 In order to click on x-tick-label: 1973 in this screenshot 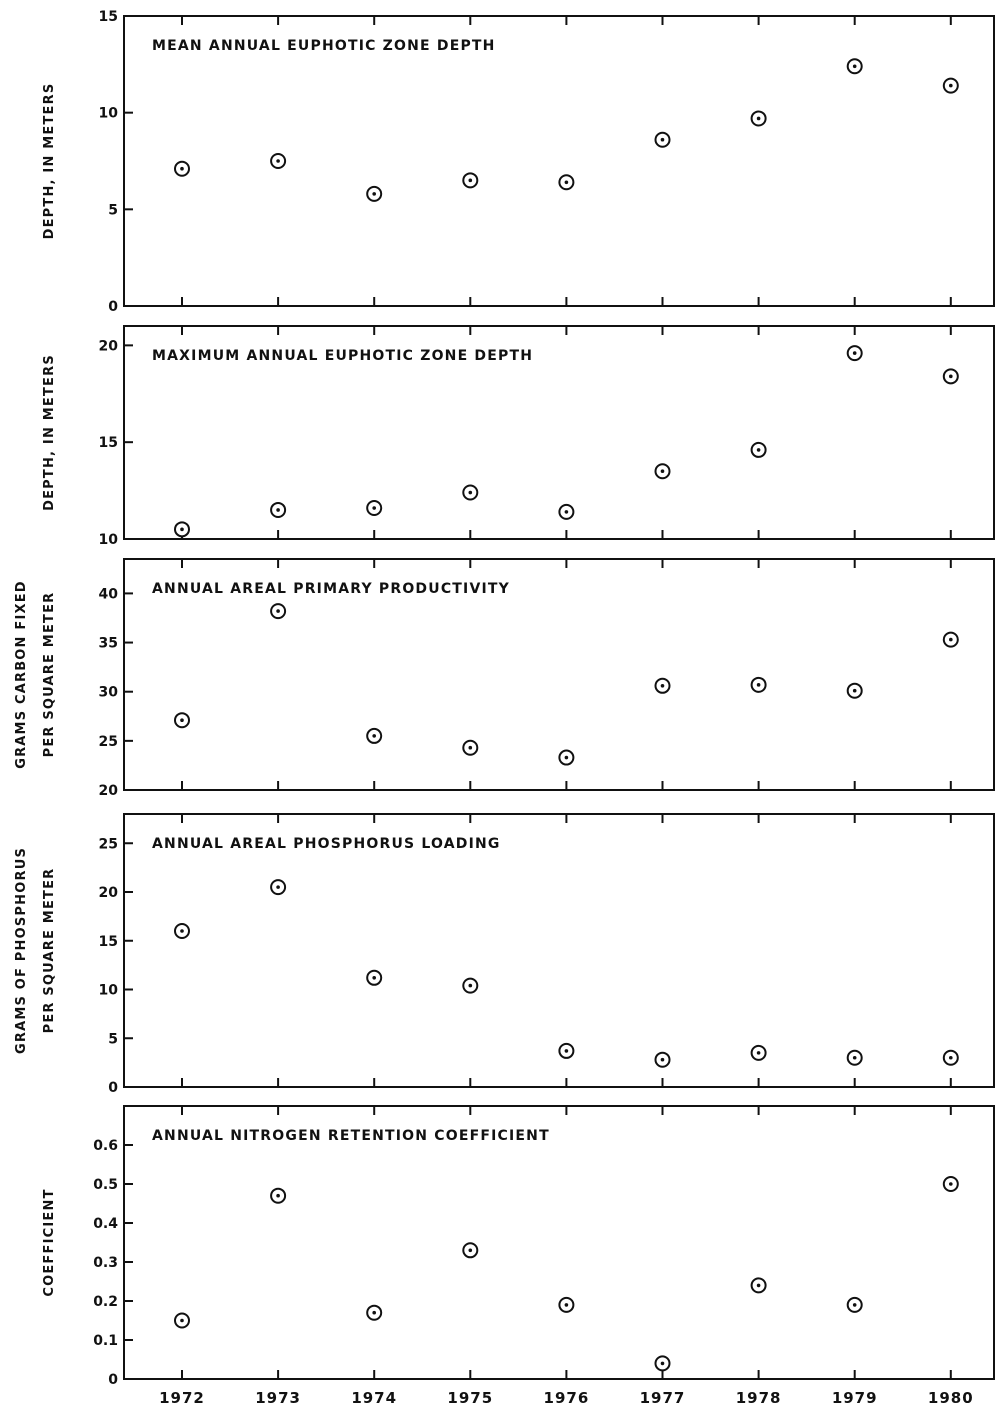, I will do `click(278, 1398)`.